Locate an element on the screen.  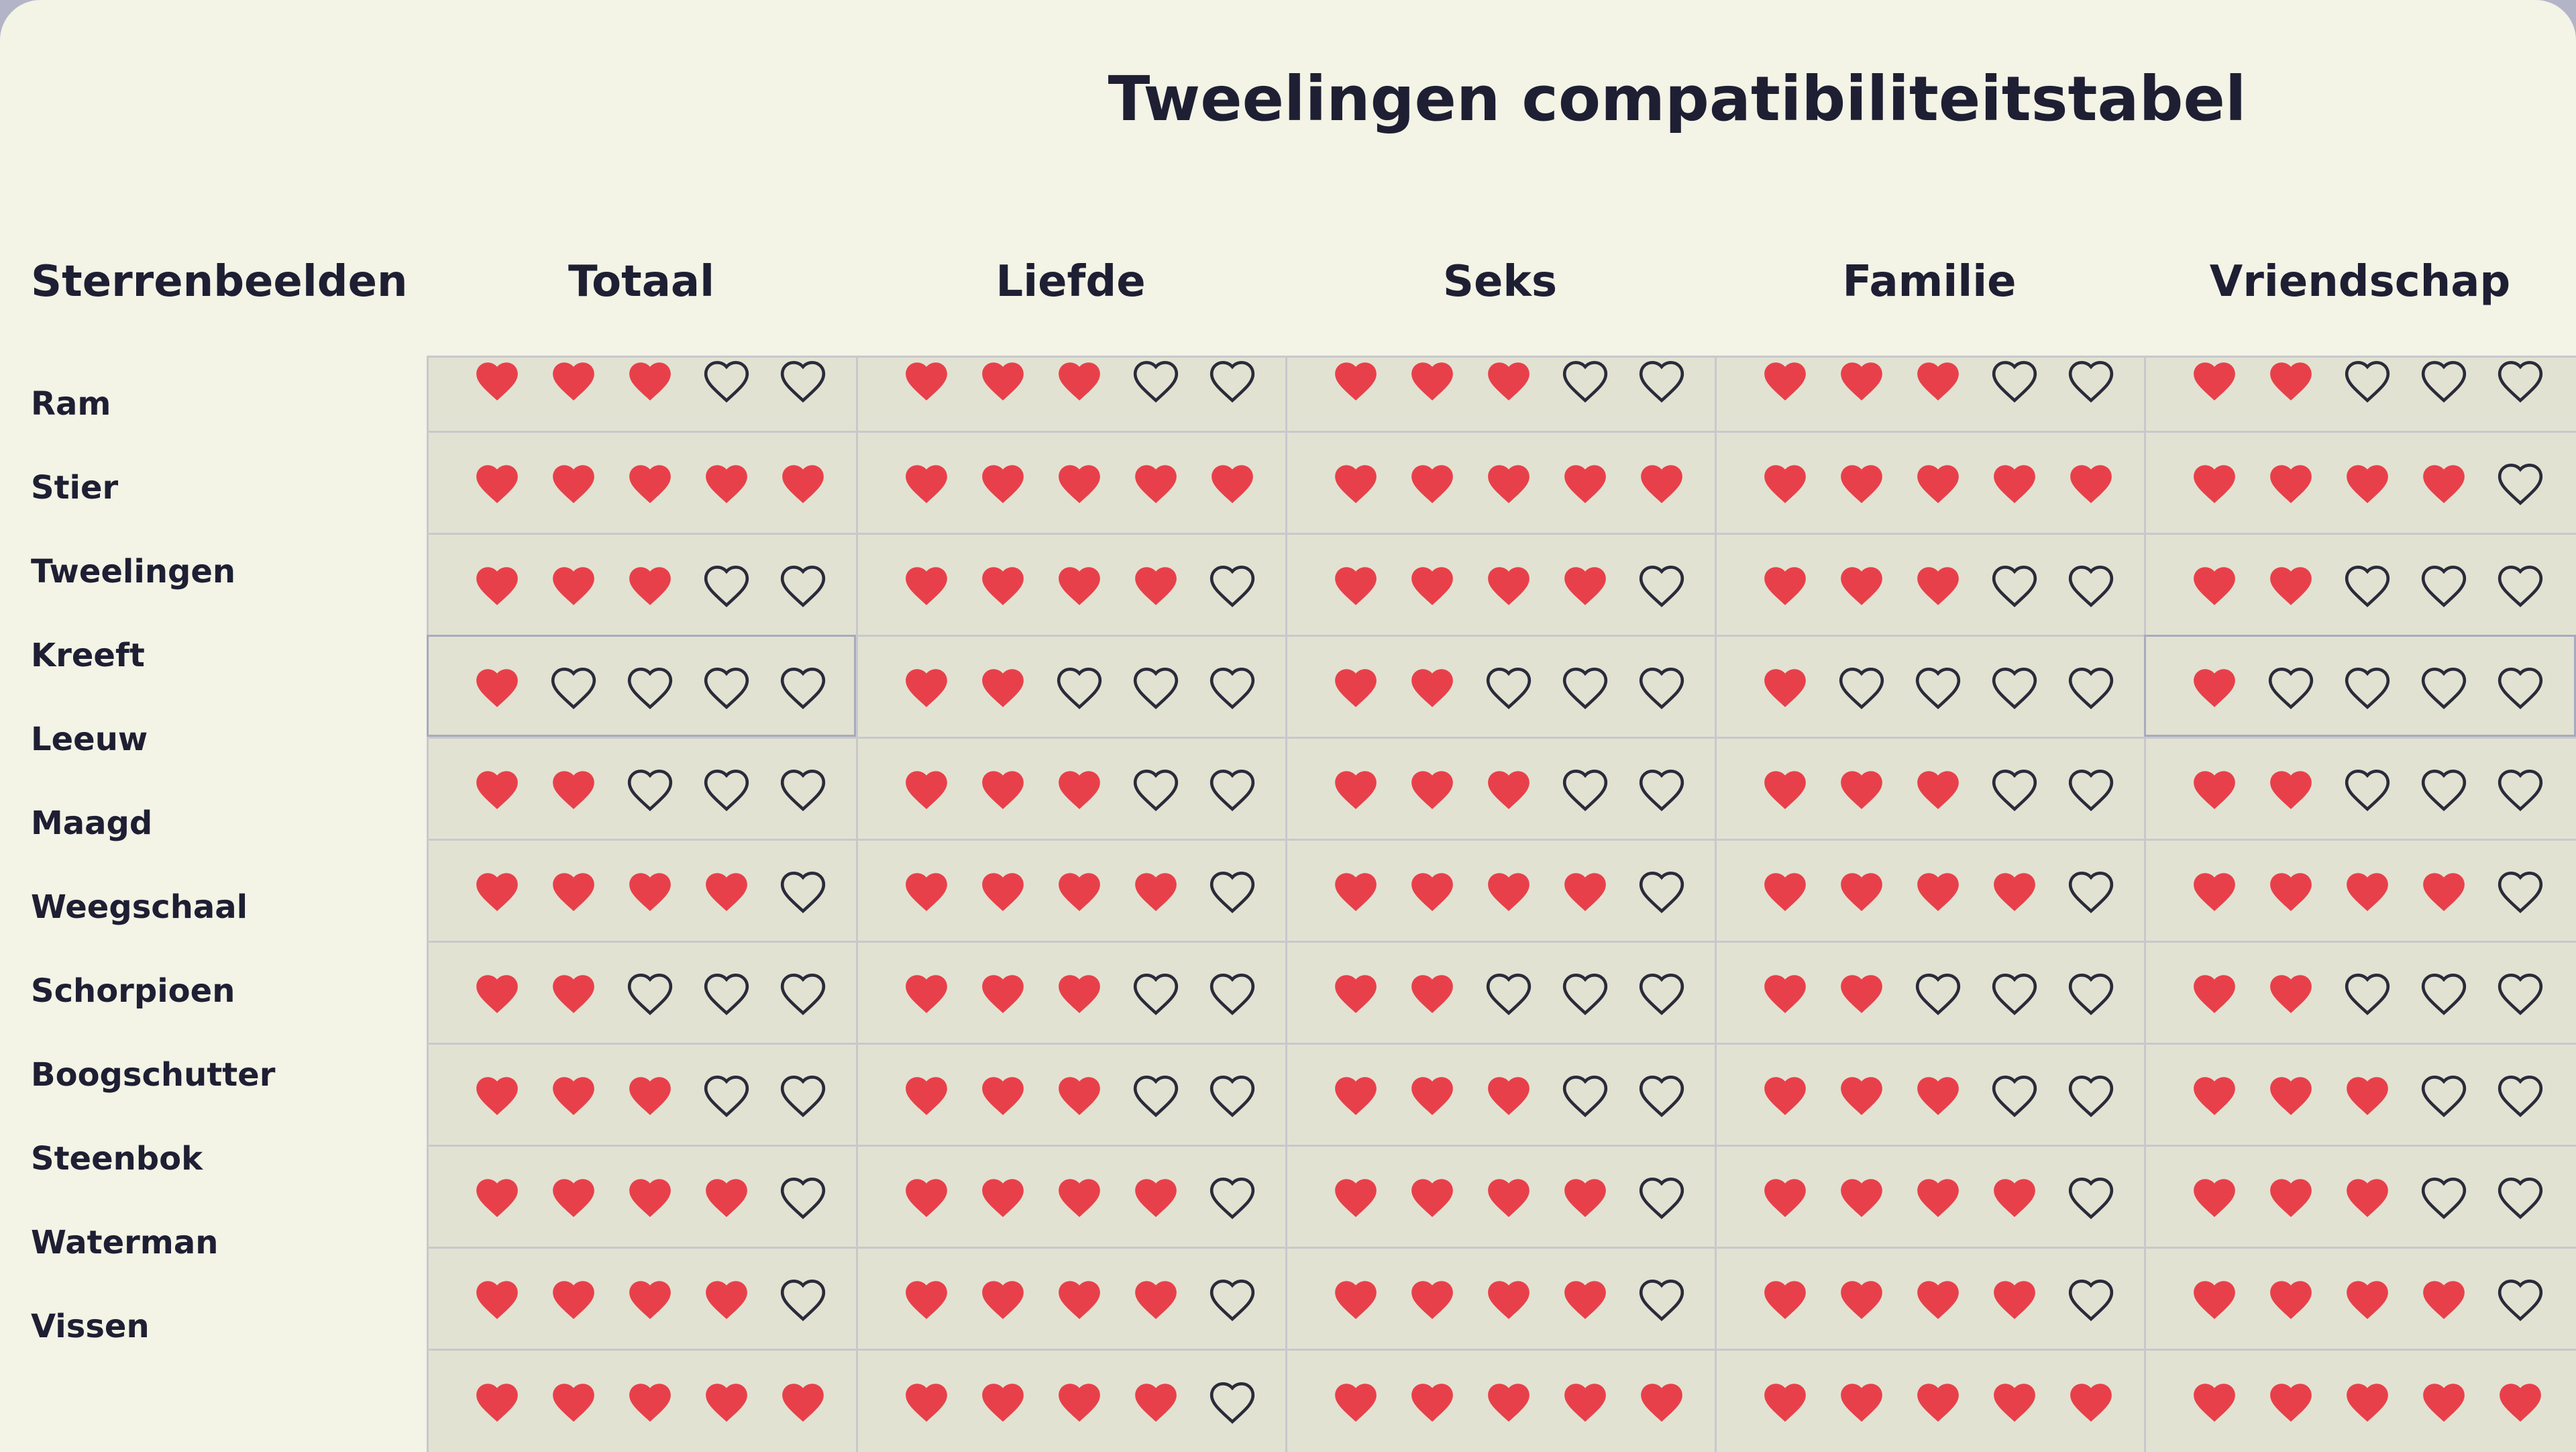
column-header-vriendschap: Vriendschap is located at coordinates (2360, 282).